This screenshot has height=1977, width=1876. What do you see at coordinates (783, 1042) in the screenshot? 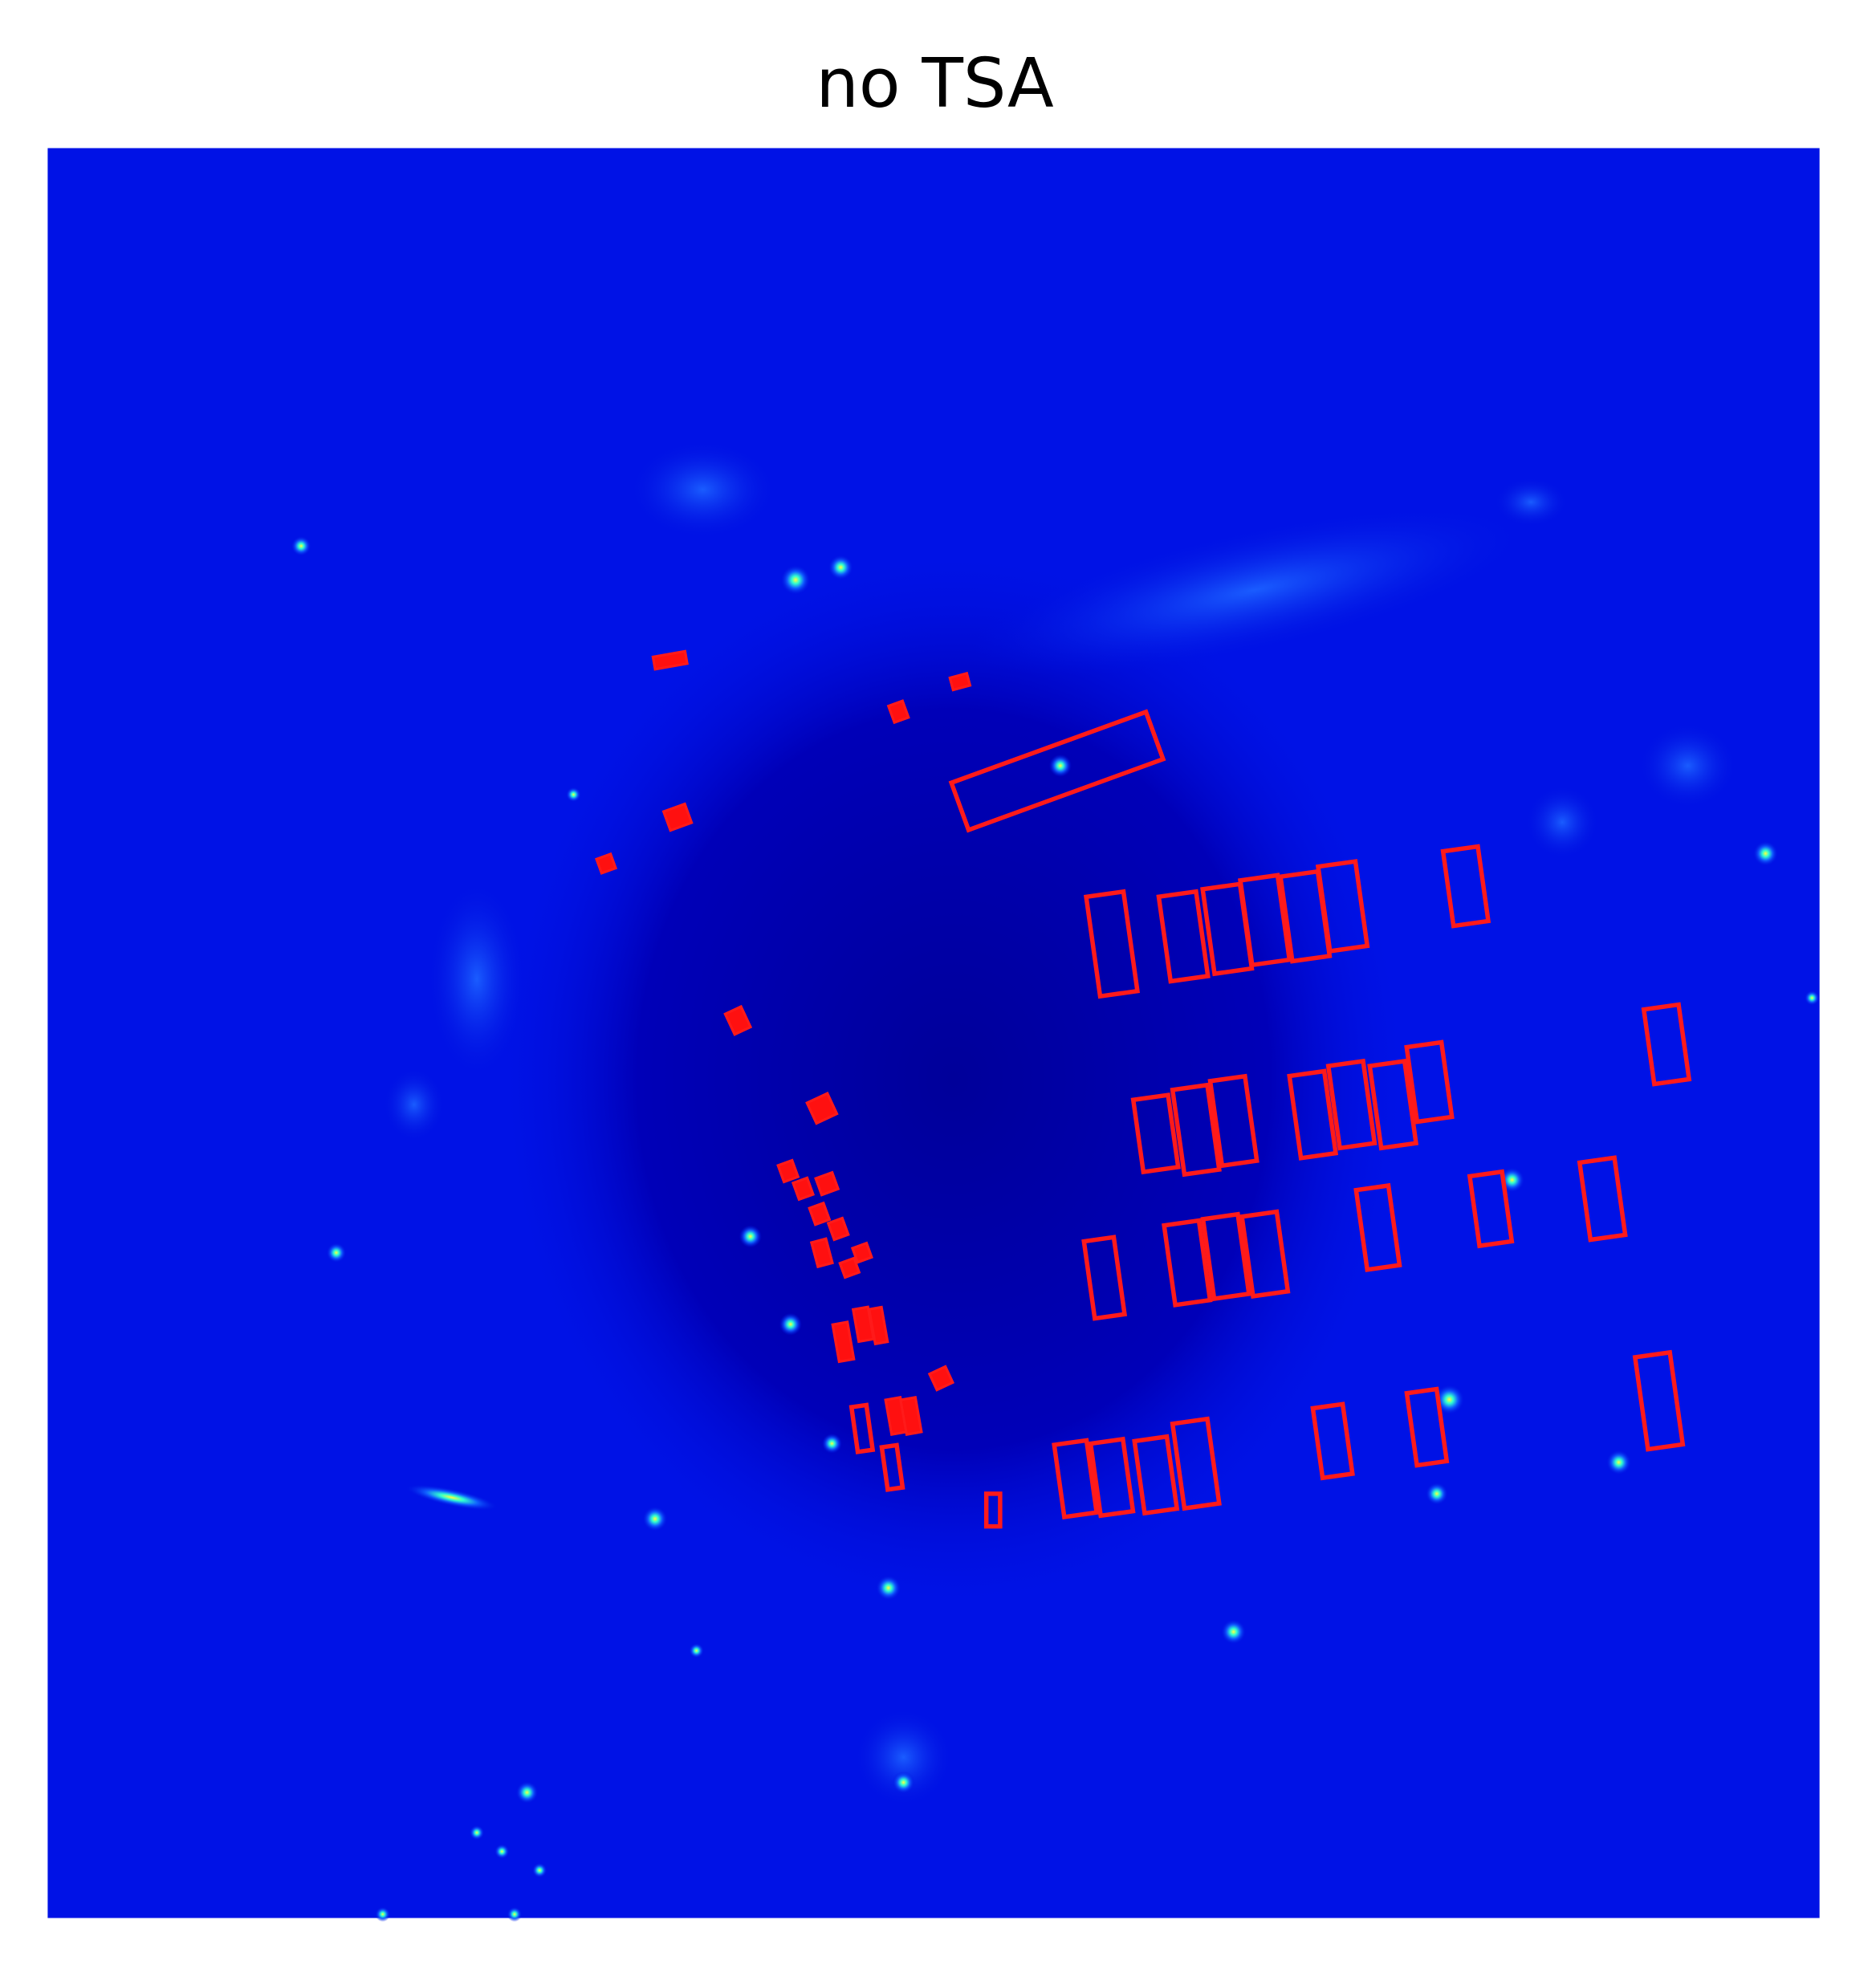
I see `small-boxes` at bounding box center [783, 1042].